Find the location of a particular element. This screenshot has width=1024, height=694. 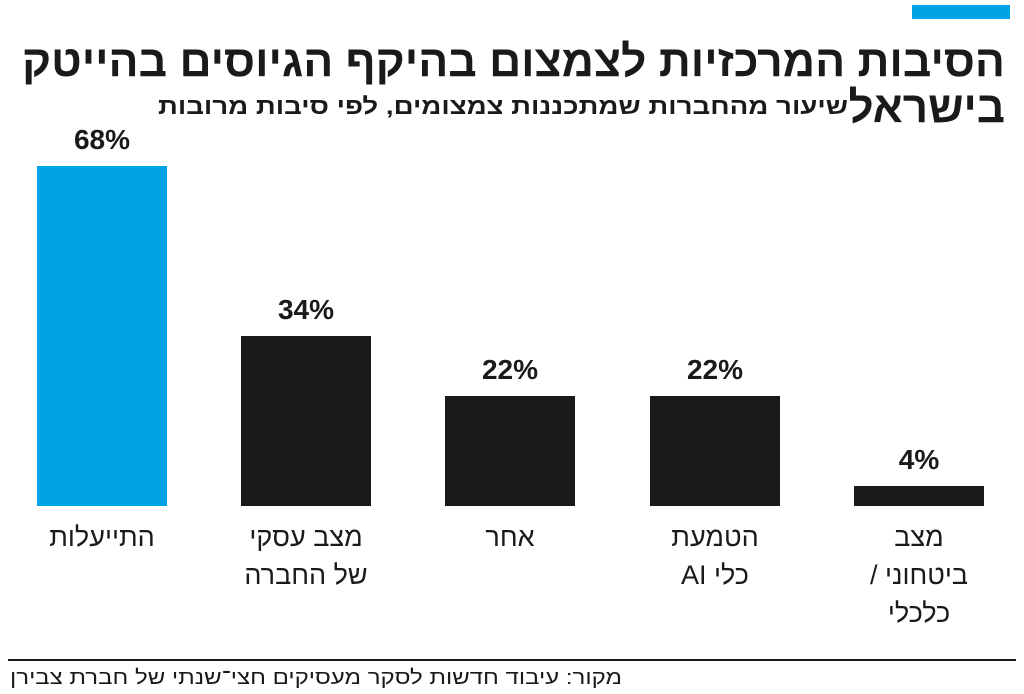

x-tick-label: התייעלות is located at coordinates (101, 537).